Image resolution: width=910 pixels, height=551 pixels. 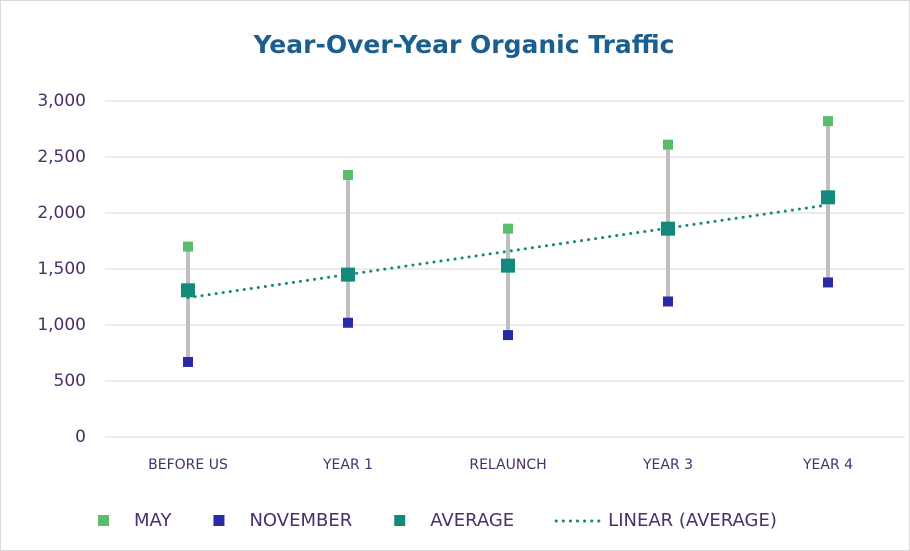 What do you see at coordinates (692, 520) in the screenshot?
I see `legend-label: LINEAR (AVERAGE)` at bounding box center [692, 520].